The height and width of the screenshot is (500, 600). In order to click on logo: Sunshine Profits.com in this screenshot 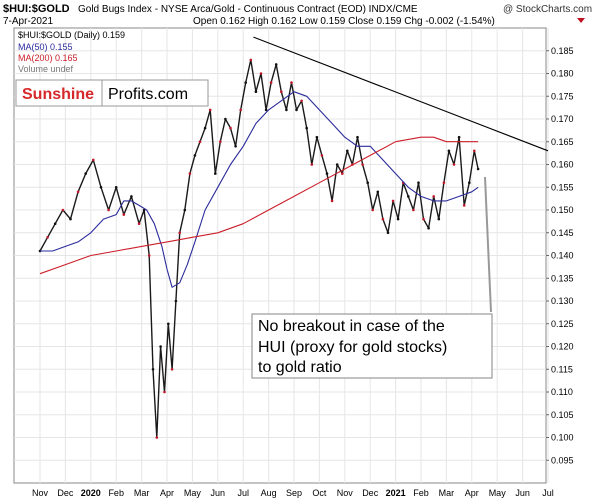, I will do `click(112, 93)`.